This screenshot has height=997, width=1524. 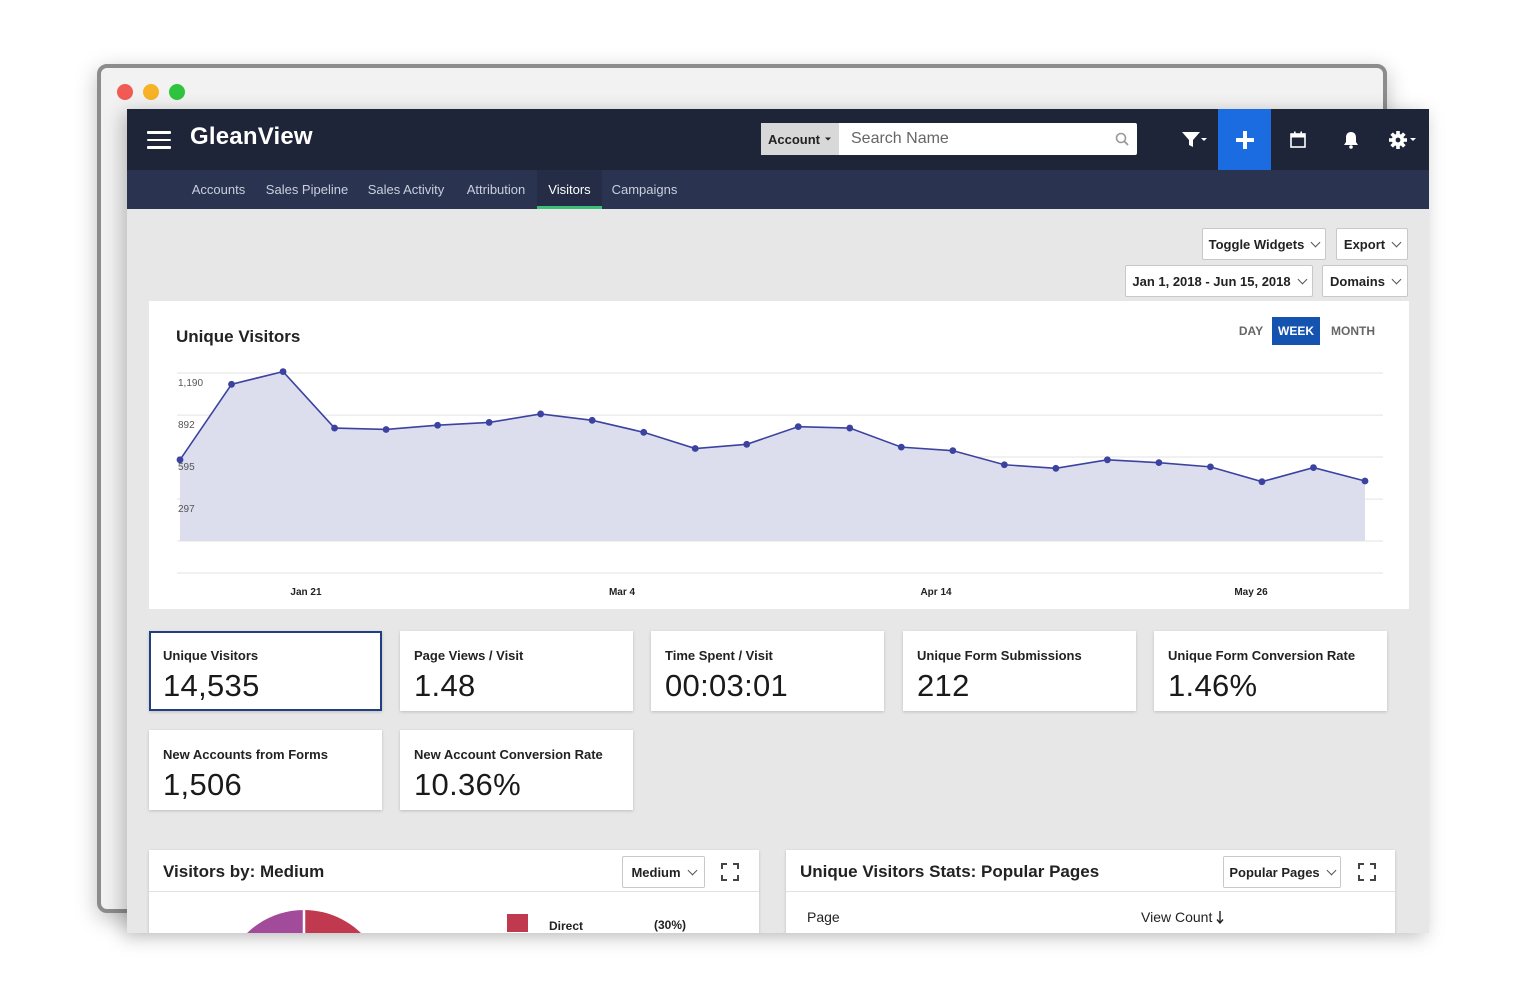 I want to click on stat-value: 10.36%, so click(x=467, y=784).